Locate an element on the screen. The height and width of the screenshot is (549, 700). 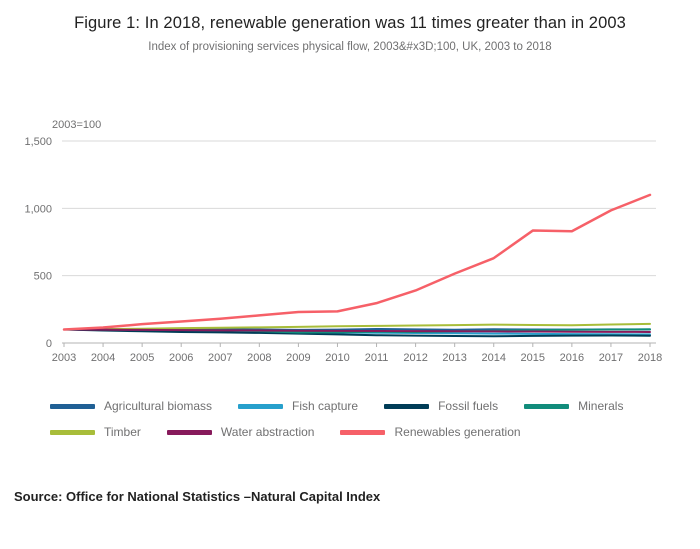
legend-label: Water abstraction is located at coordinates (267, 432).